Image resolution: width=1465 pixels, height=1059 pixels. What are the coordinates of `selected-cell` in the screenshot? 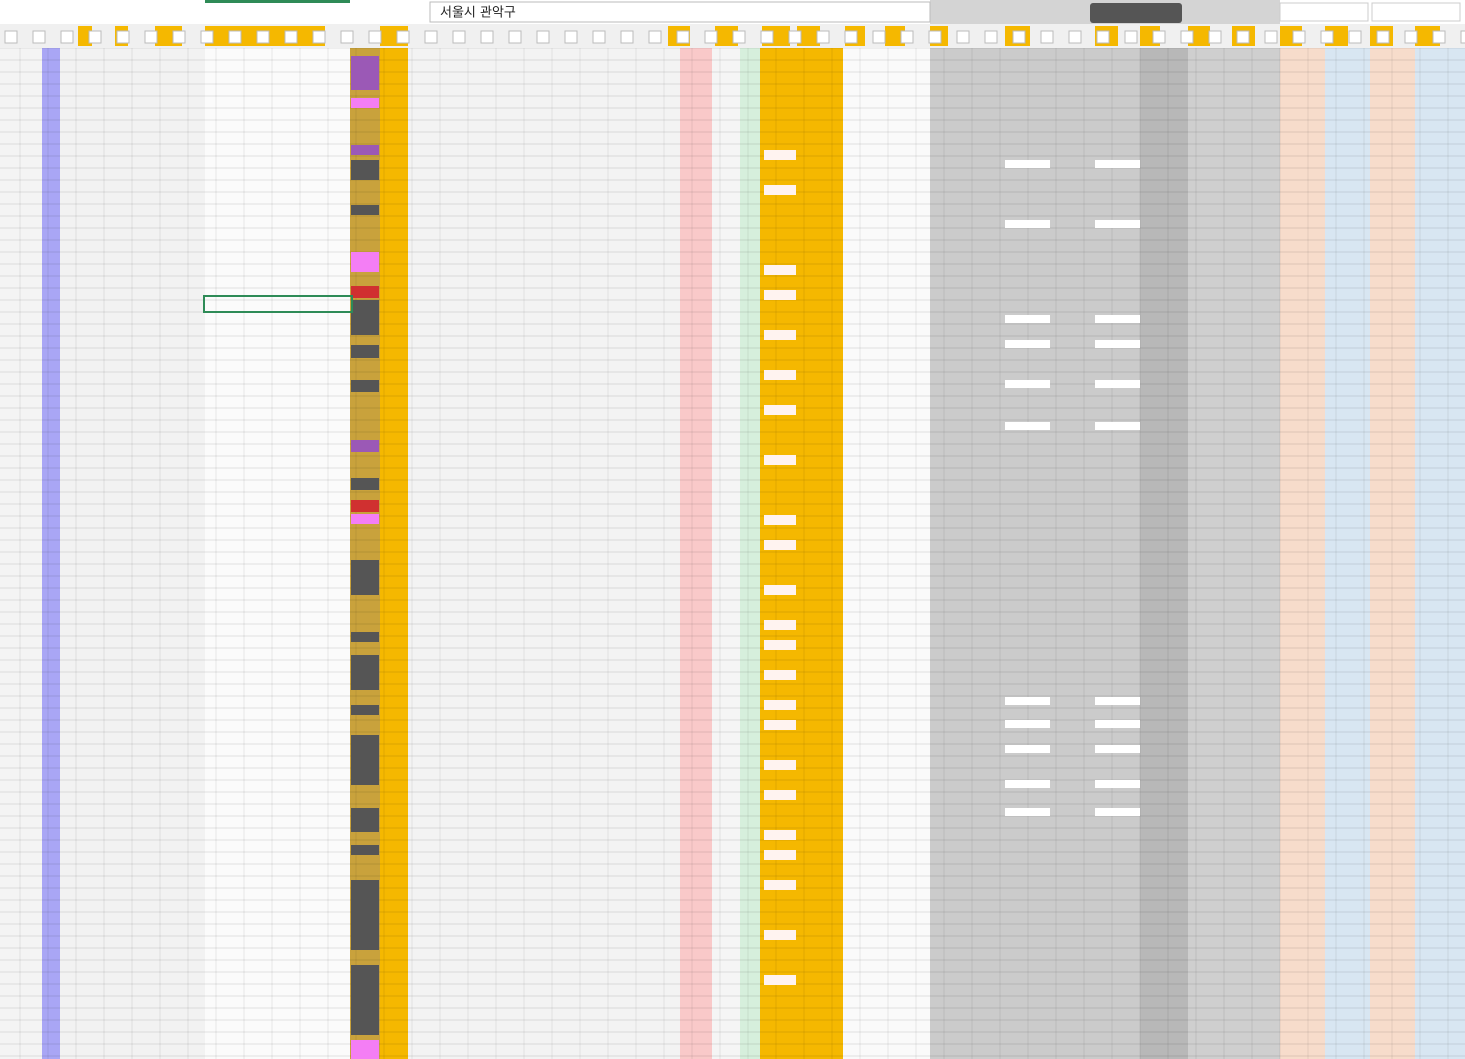 It's located at (278, 304).